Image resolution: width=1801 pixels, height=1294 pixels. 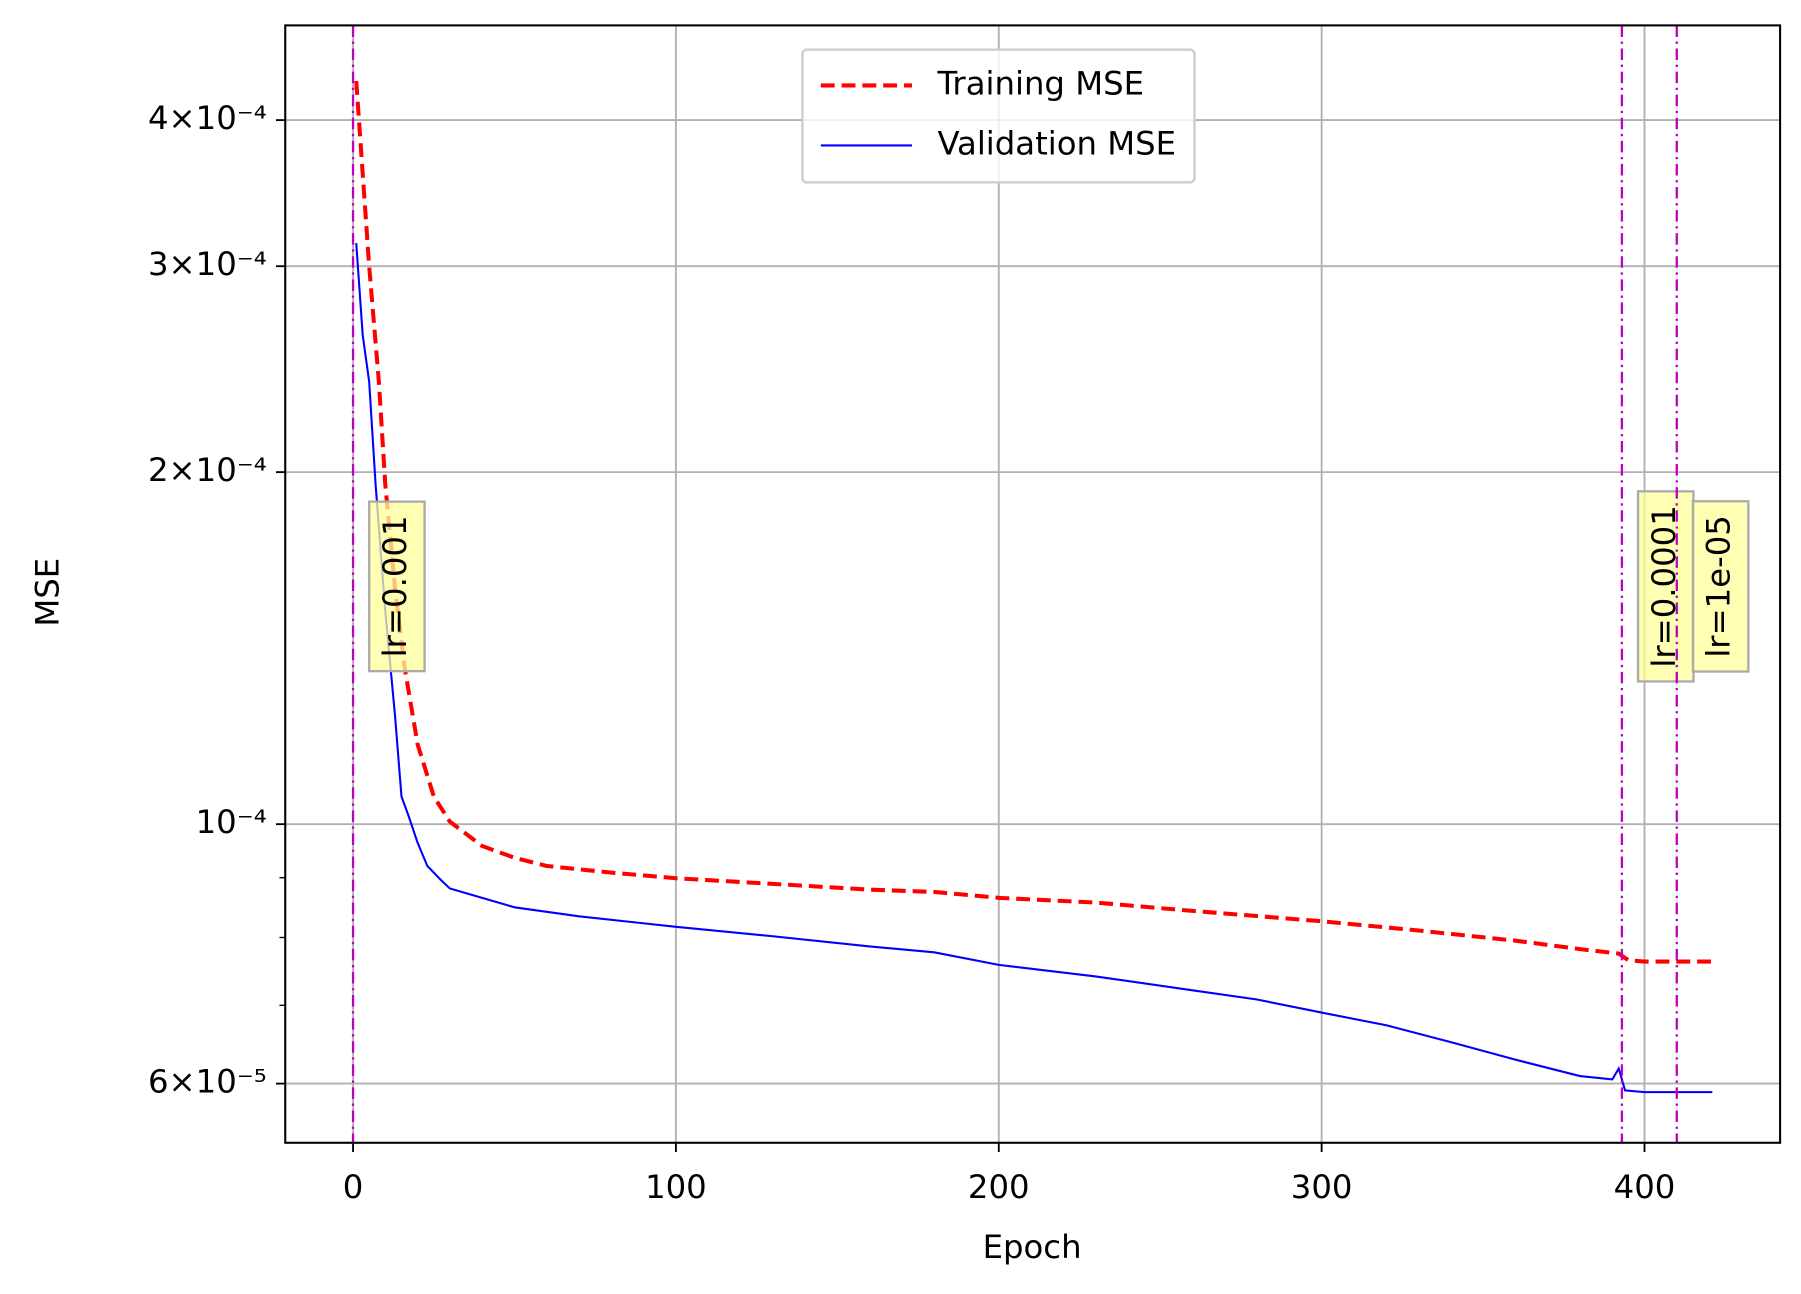 What do you see at coordinates (231, 822) in the screenshot?
I see `y-tick-label: 10⁻⁴` at bounding box center [231, 822].